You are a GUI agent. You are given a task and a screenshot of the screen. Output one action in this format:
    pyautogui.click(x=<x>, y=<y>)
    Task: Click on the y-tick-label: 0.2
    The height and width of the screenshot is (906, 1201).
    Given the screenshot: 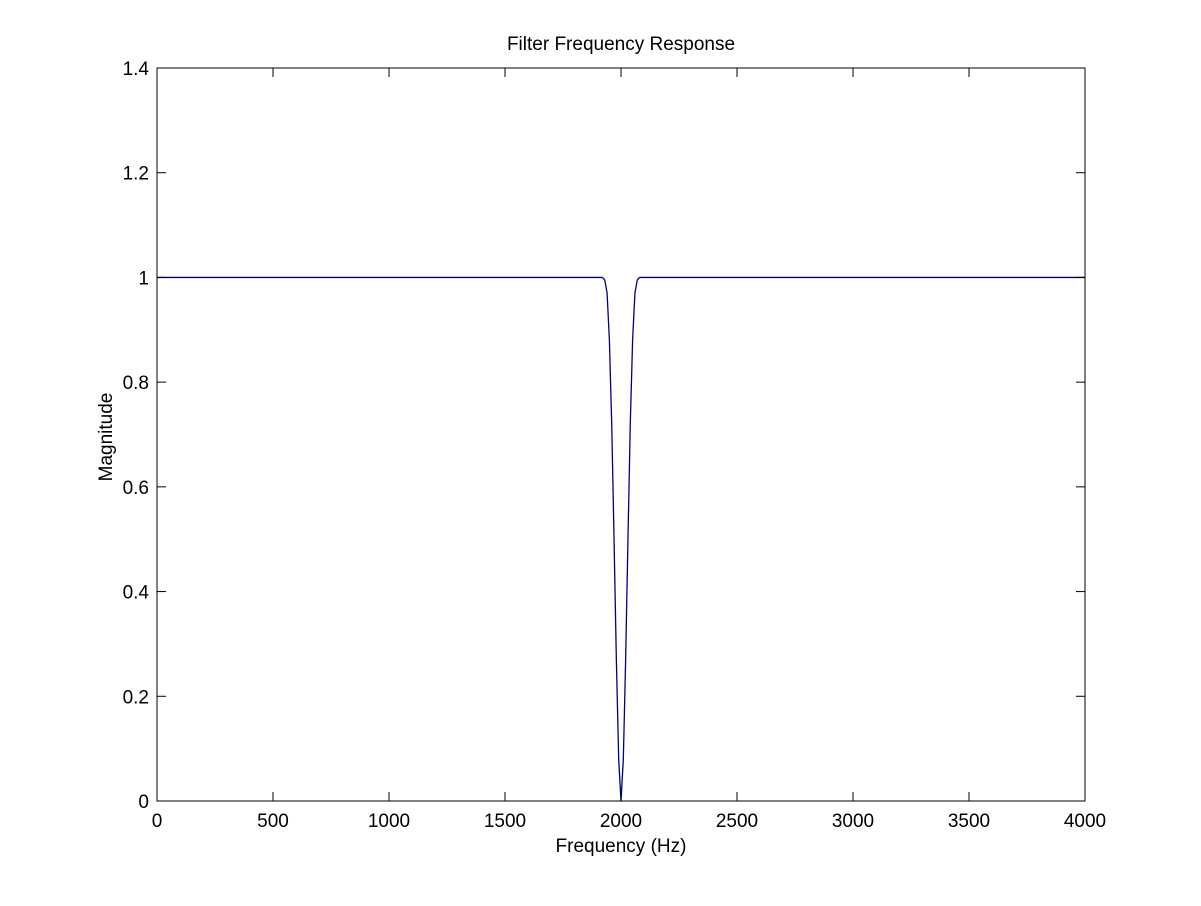 What is the action you would take?
    pyautogui.click(x=136, y=697)
    